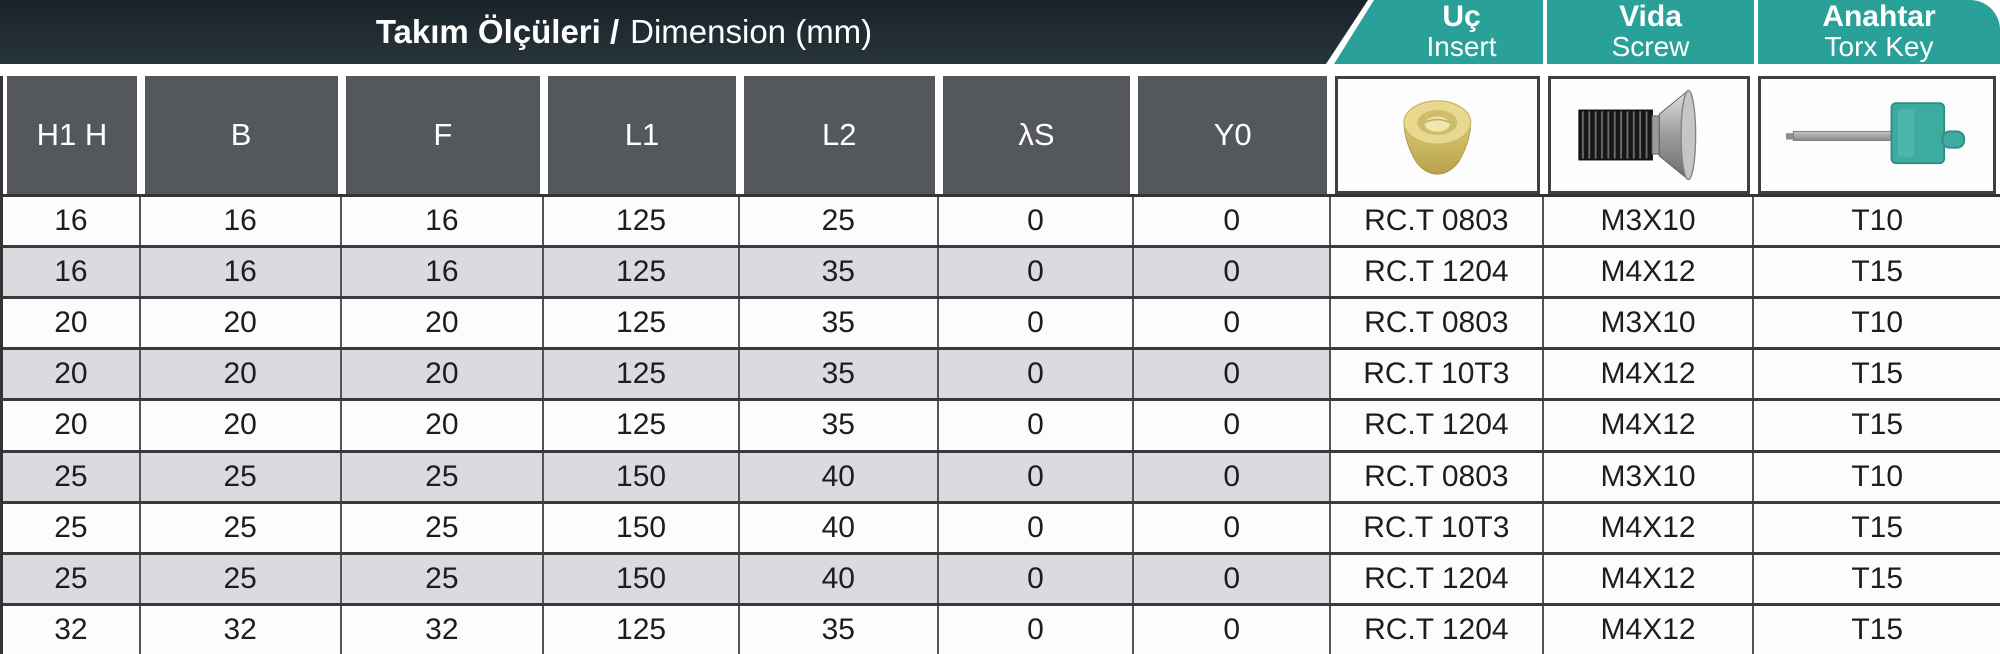 This screenshot has width=2000, height=654. What do you see at coordinates (1650, 16) in the screenshot?
I see `tool-header-screw-tr: Vida` at bounding box center [1650, 16].